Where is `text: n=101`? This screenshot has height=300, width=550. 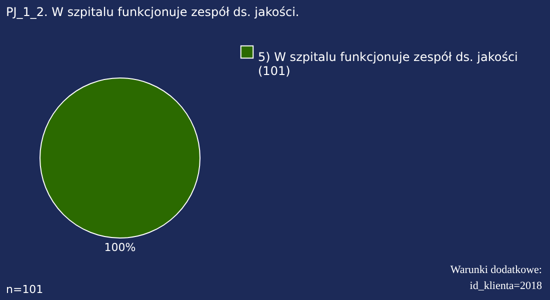
text: n=101 is located at coordinates (25, 289).